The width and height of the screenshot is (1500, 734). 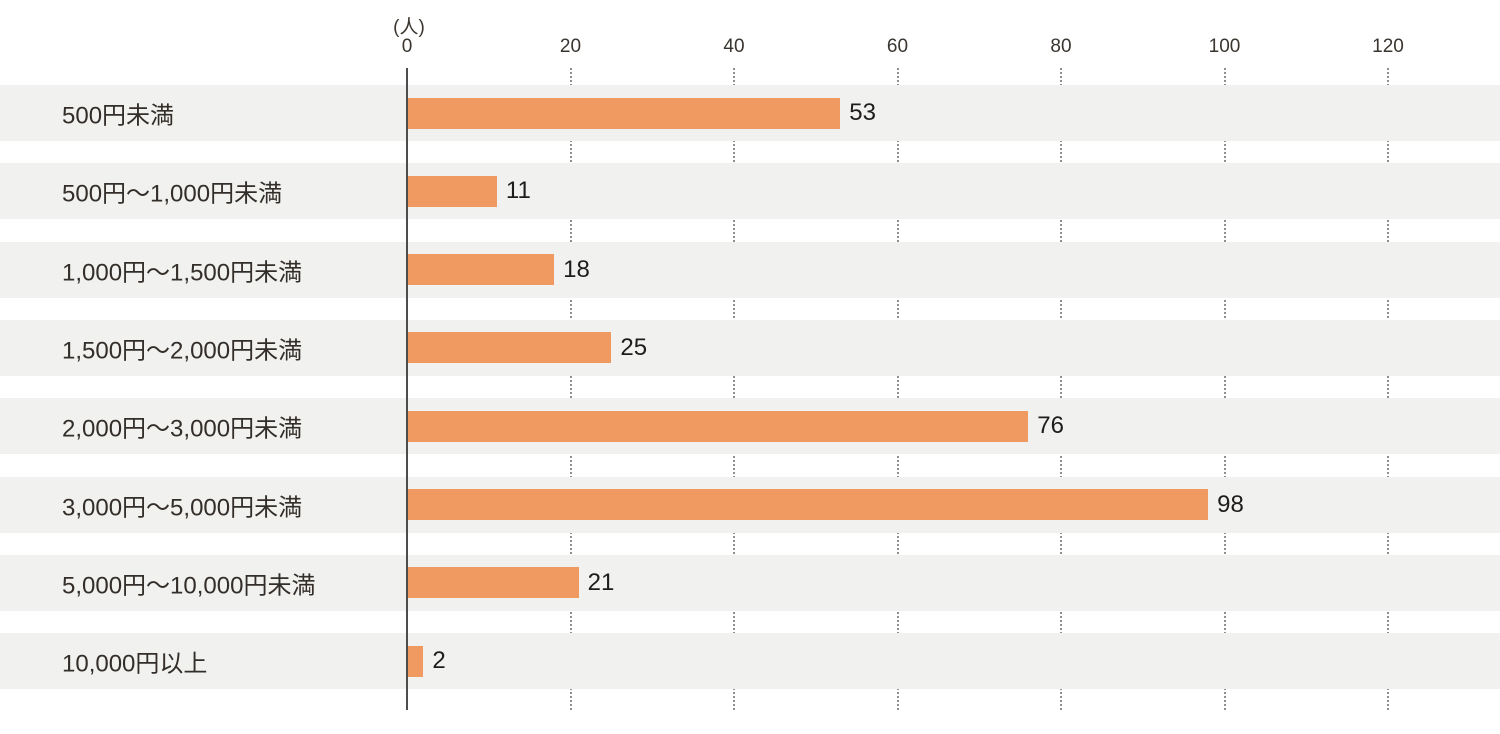 I want to click on row-band: 3,000円〜5,000円未満 98, so click(x=750, y=504).